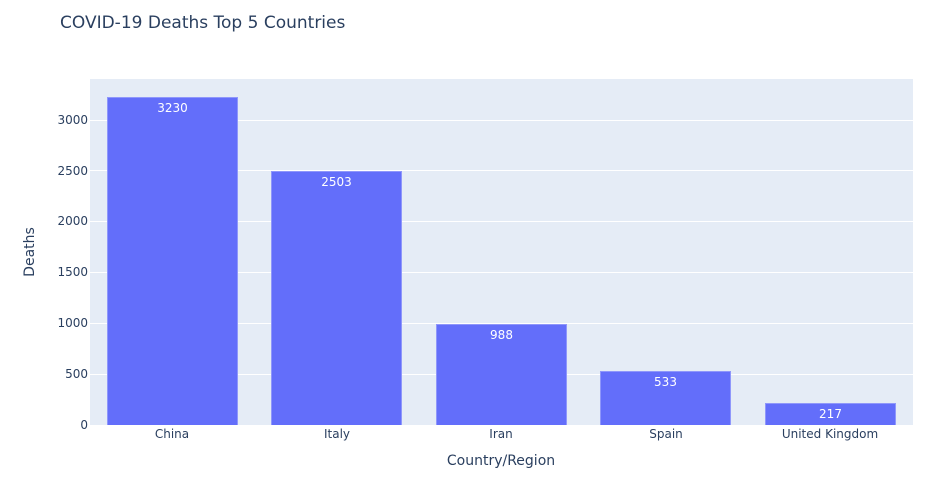  I want to click on bar-value-label: 2503, so click(336, 182).